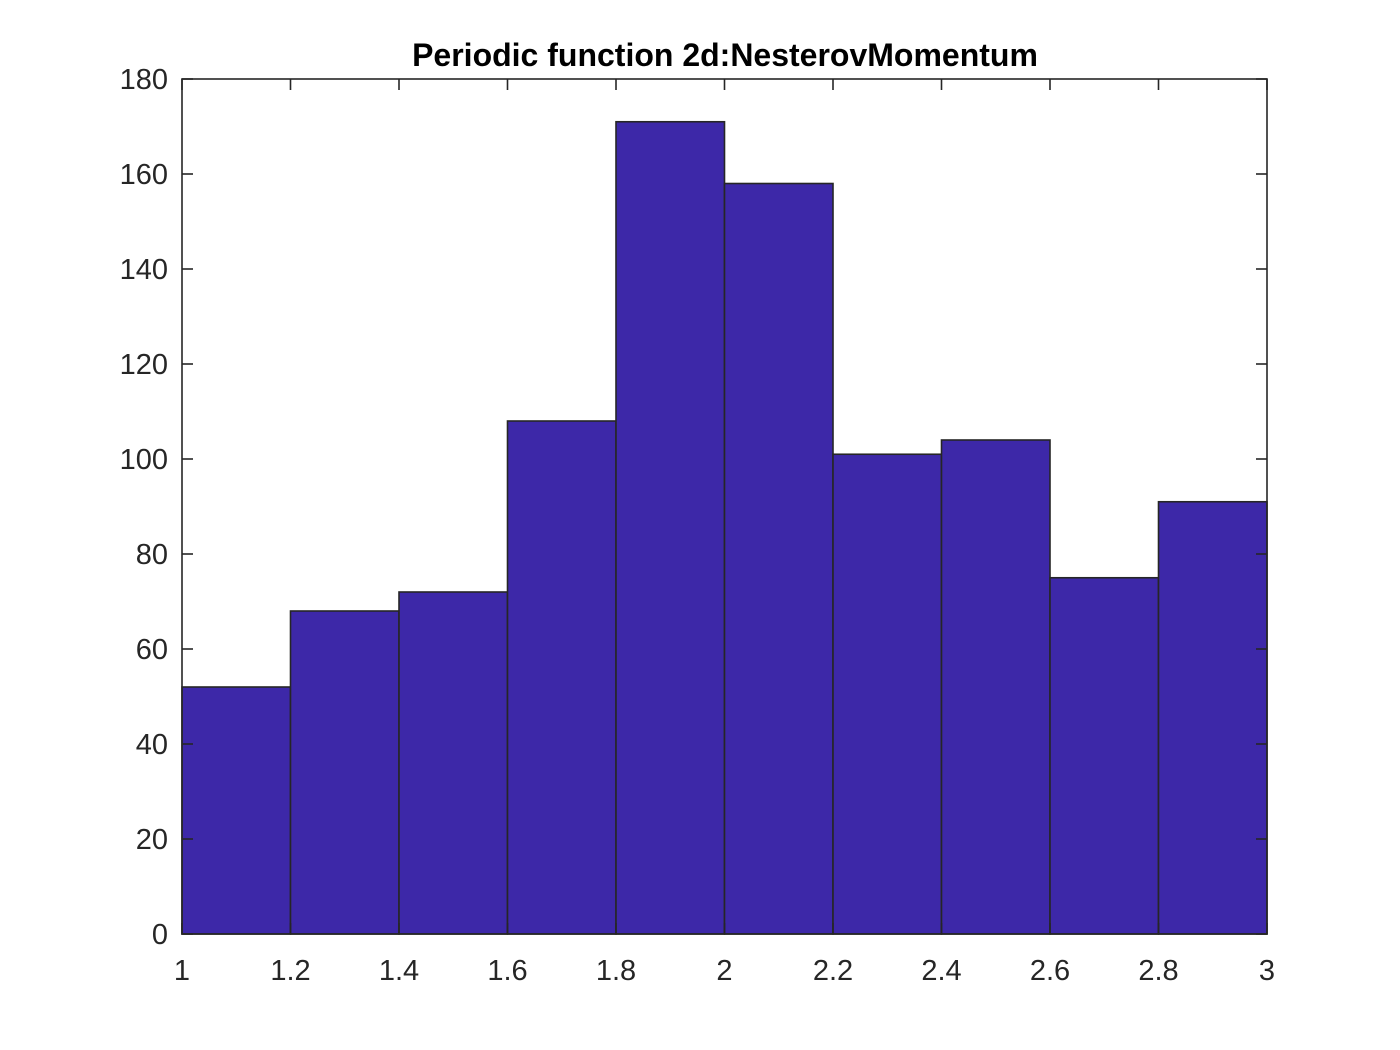 This screenshot has height=1050, width=1400. I want to click on x-tick-label: 1.8, so click(616, 971).